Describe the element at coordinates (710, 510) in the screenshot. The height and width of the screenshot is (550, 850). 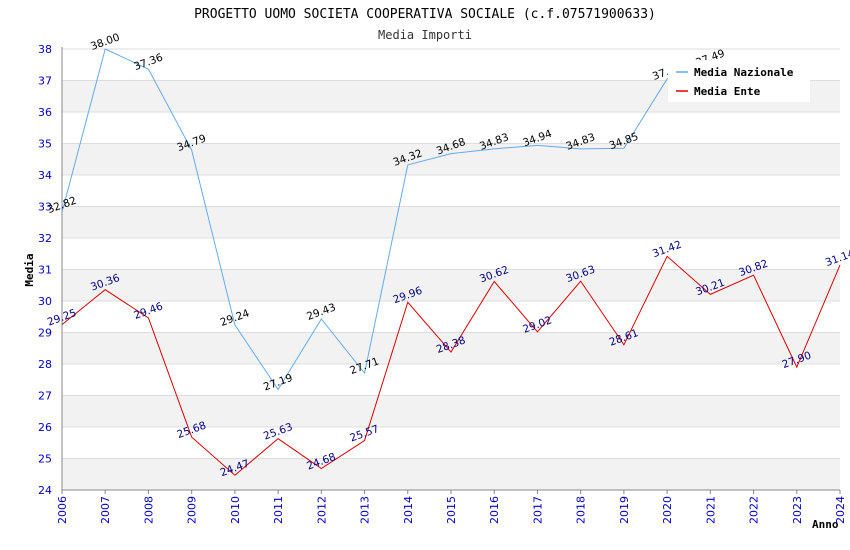
I see `x-tick-label: 2021` at that location.